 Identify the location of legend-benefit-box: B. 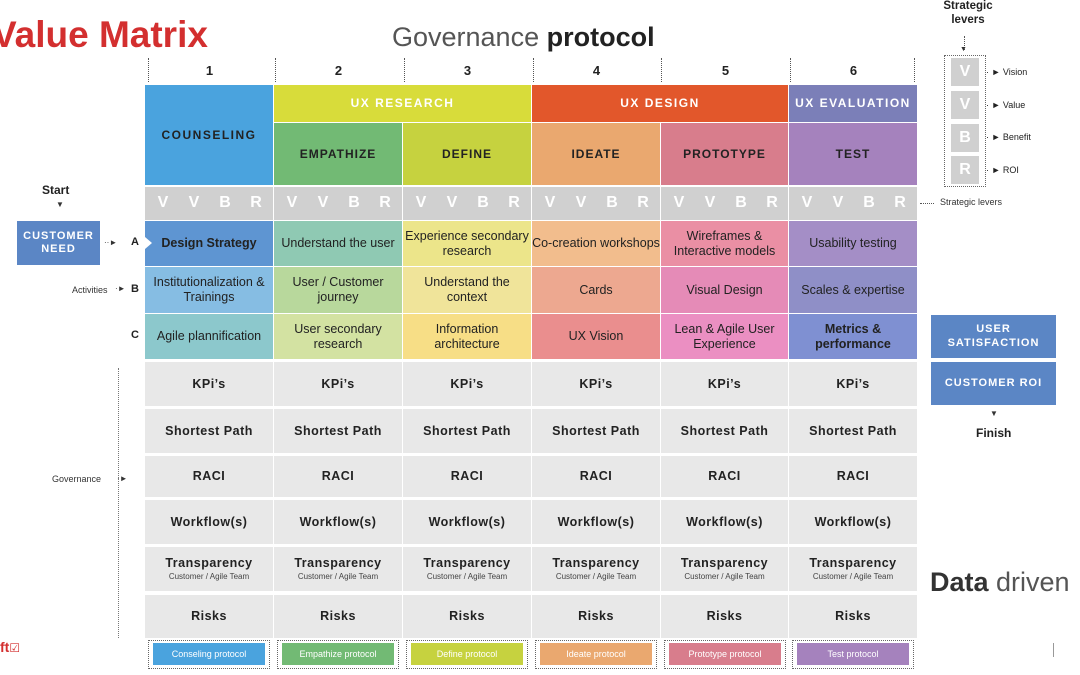
(965, 138).